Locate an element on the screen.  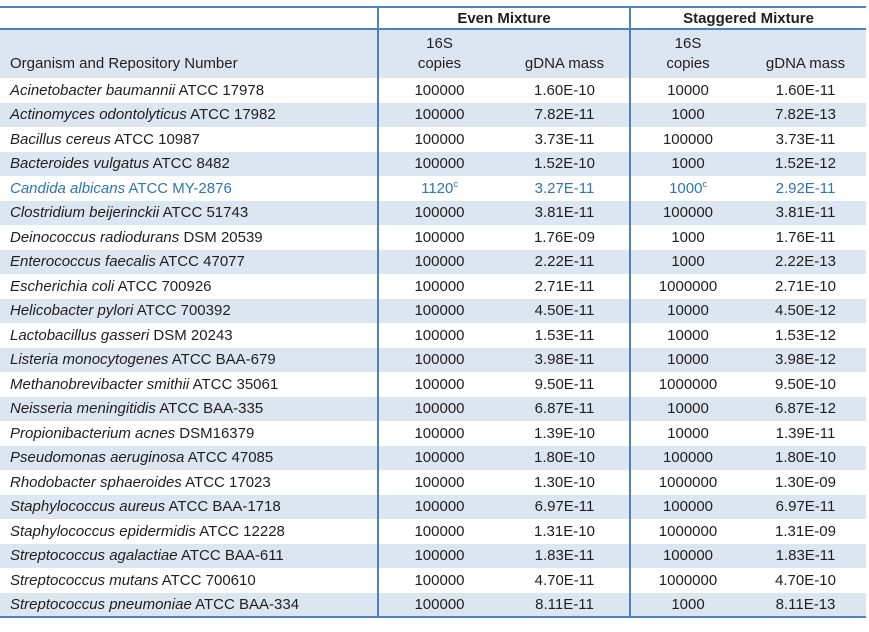
even-gdna-mass-cell: 4.70E-11 is located at coordinates (565, 580).